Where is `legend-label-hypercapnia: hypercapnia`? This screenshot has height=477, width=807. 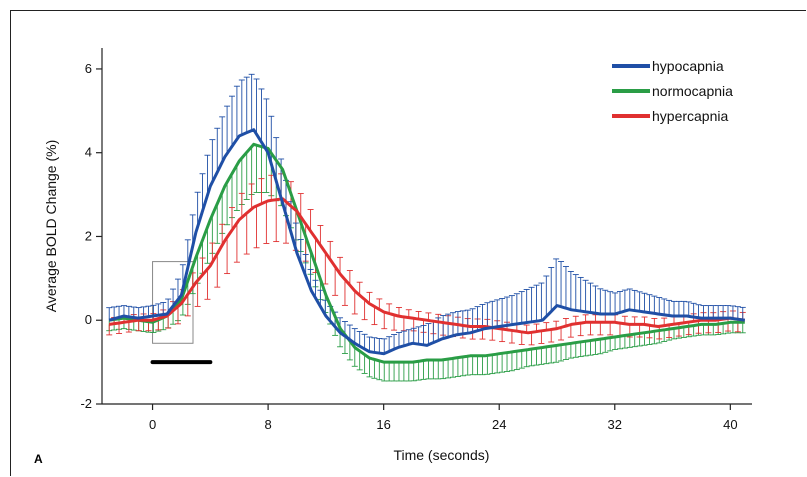
legend-label-hypercapnia: hypercapnia is located at coordinates (690, 116).